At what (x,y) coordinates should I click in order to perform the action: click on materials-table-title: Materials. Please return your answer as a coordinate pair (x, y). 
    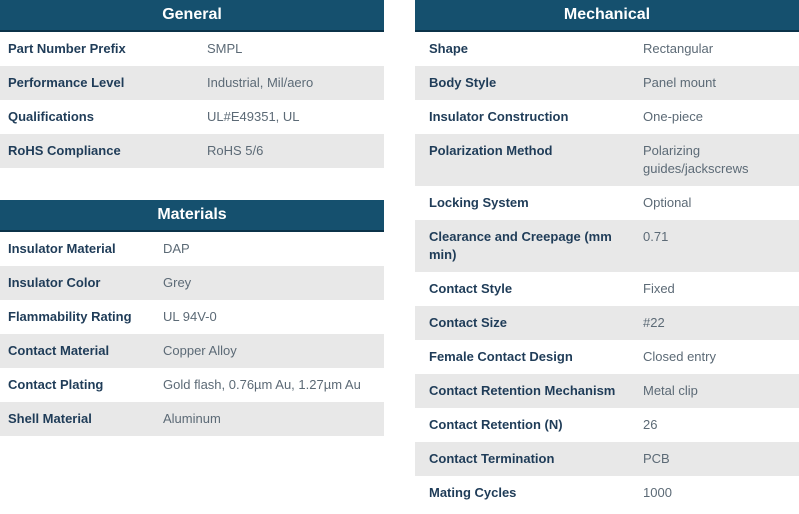
    Looking at the image, I should click on (192, 214).